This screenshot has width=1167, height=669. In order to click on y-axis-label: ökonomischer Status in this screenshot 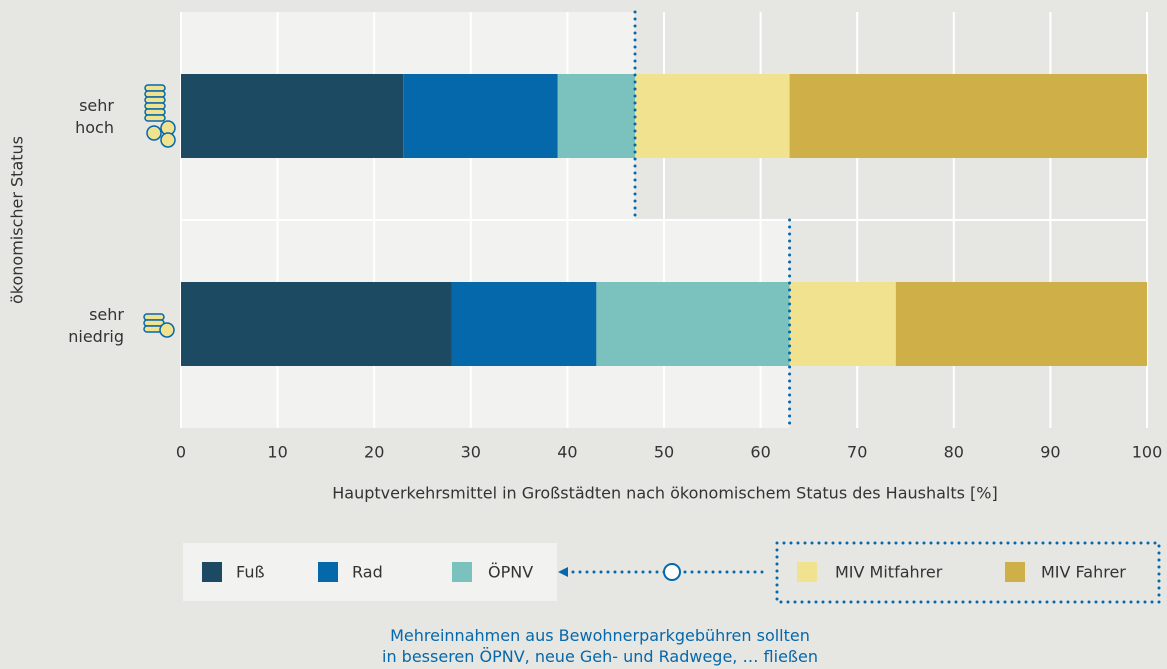, I will do `click(17, 220)`.